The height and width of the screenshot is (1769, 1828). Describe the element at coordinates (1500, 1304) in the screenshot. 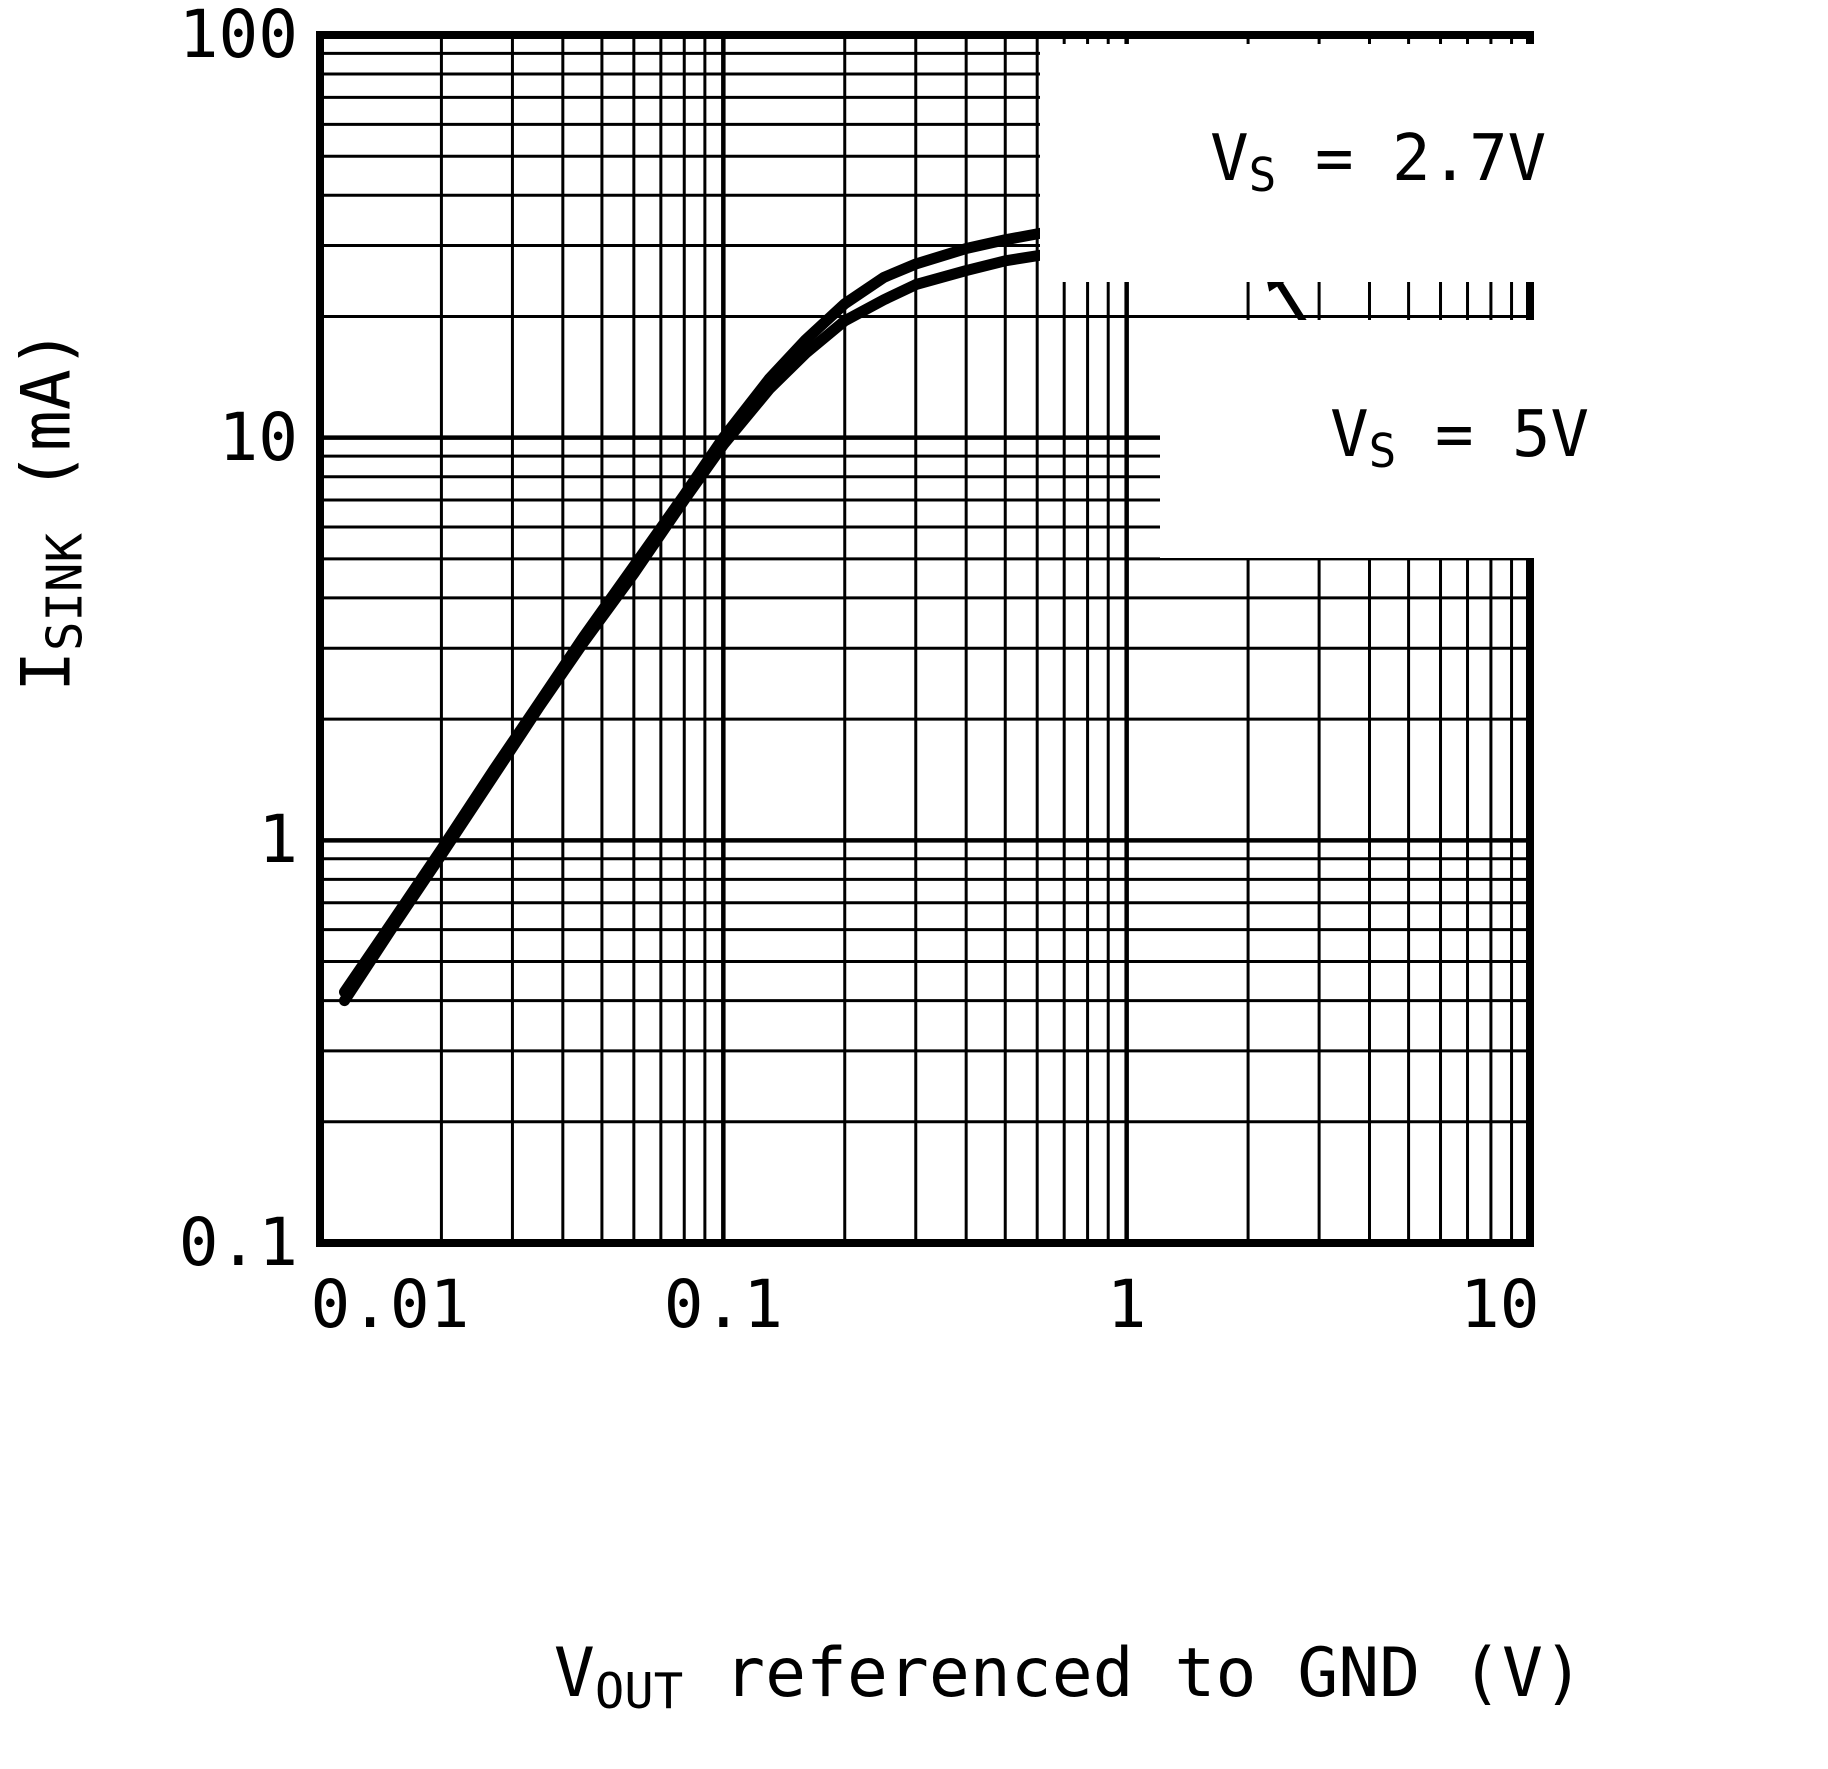

I see `x-tick-label-10: 10` at that location.